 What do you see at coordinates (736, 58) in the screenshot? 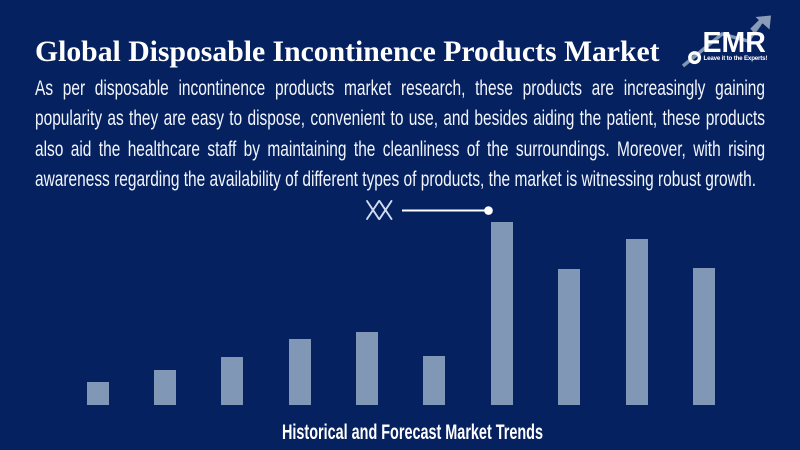
I see `svg-text: Leave it to the Experts!` at bounding box center [736, 58].